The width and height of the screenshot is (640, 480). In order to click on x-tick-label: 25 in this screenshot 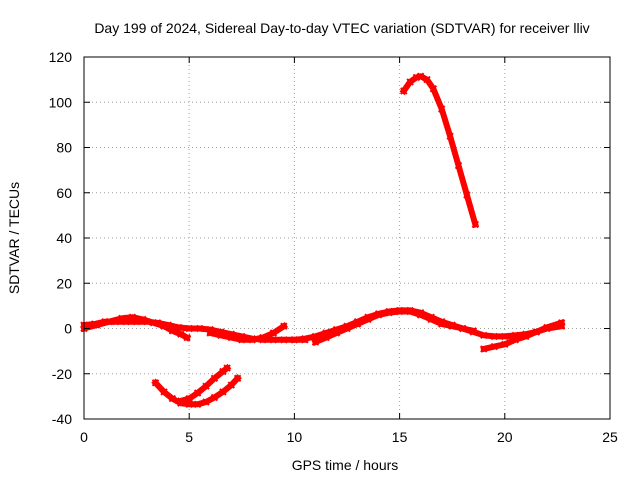, I will do `click(610, 437)`.